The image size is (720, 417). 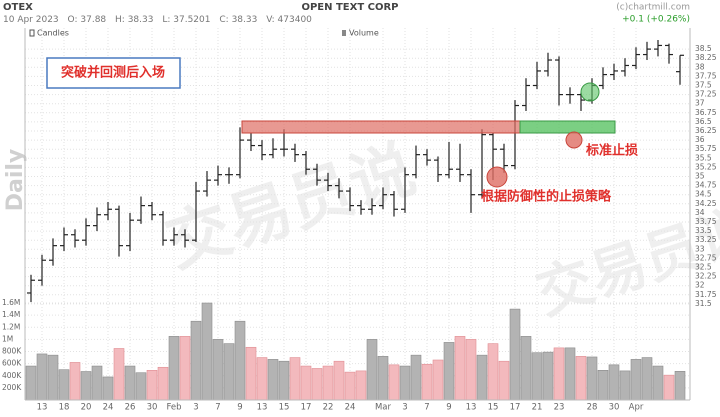 What do you see at coordinates (383, 408) in the screenshot?
I see `x-tick-label: Mar` at bounding box center [383, 408].